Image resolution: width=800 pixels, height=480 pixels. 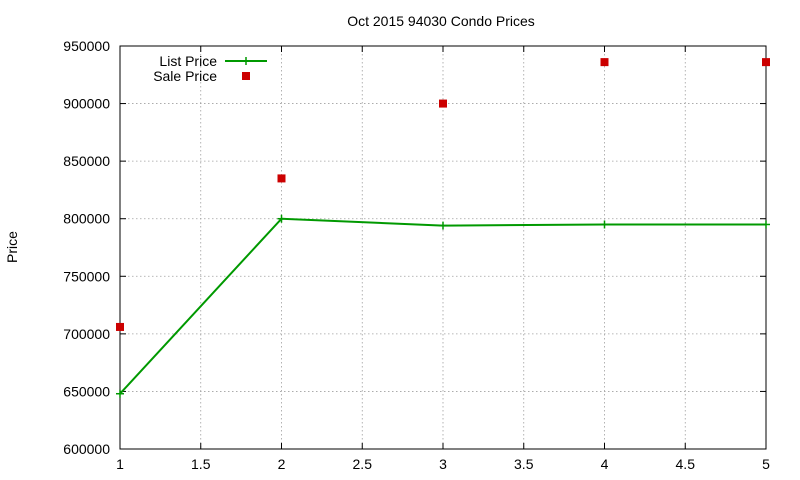 I want to click on y-tick-label: 950000, so click(x=86, y=46).